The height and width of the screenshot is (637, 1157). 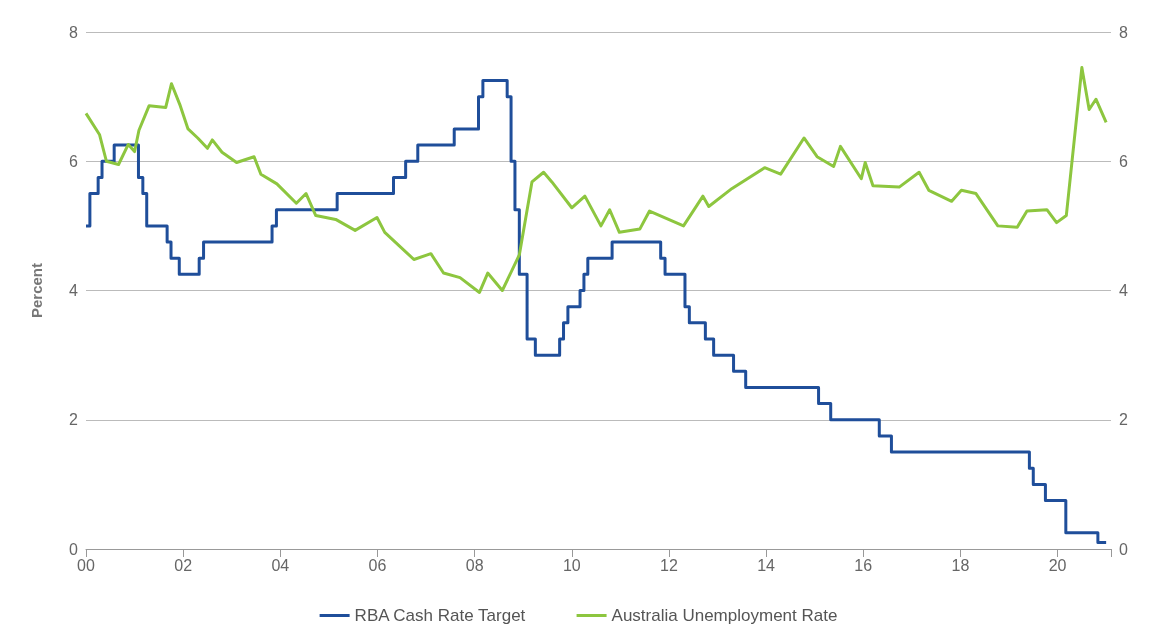 What do you see at coordinates (74, 549) in the screenshot?
I see `y-tick-label: 0` at bounding box center [74, 549].